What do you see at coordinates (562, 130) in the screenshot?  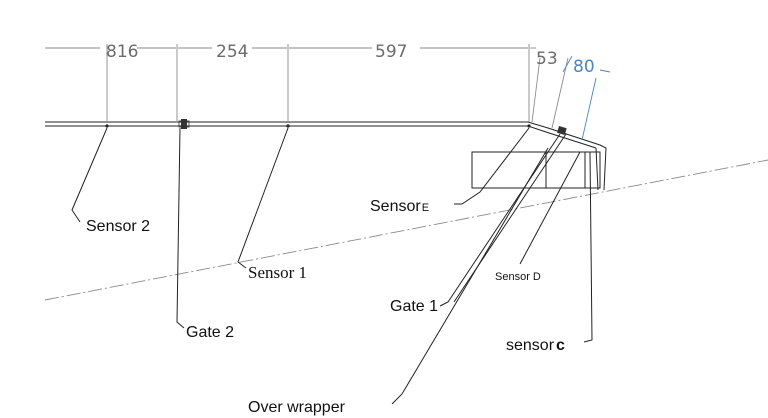 I see `gate1-marker` at bounding box center [562, 130].